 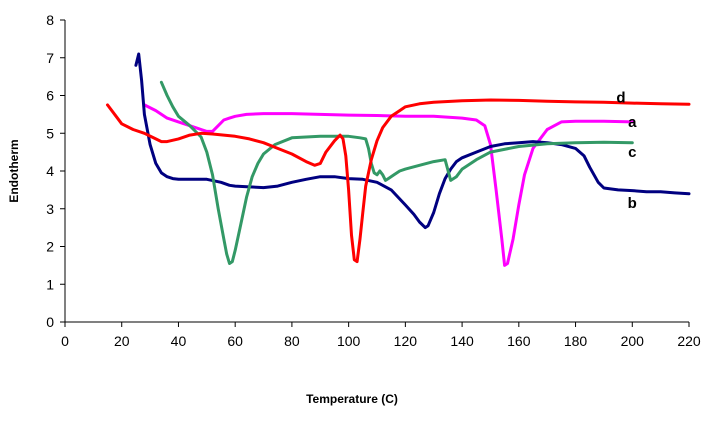 I want to click on series-label-b: b, so click(x=632, y=203).